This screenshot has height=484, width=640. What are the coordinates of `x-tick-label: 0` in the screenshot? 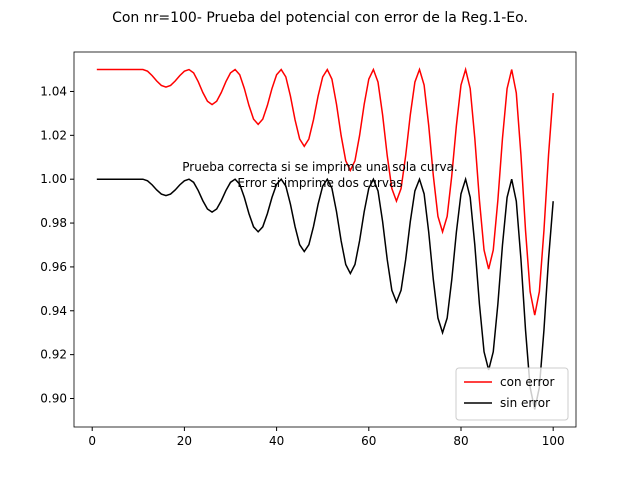 It's located at (92, 441).